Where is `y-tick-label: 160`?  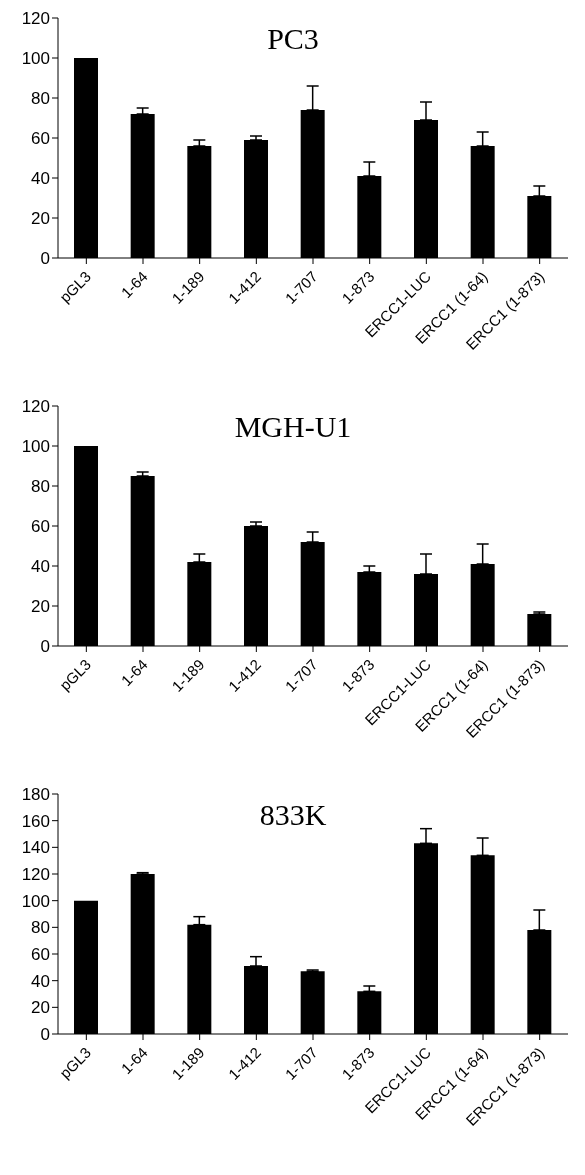 y-tick-label: 160 is located at coordinates (35, 821).